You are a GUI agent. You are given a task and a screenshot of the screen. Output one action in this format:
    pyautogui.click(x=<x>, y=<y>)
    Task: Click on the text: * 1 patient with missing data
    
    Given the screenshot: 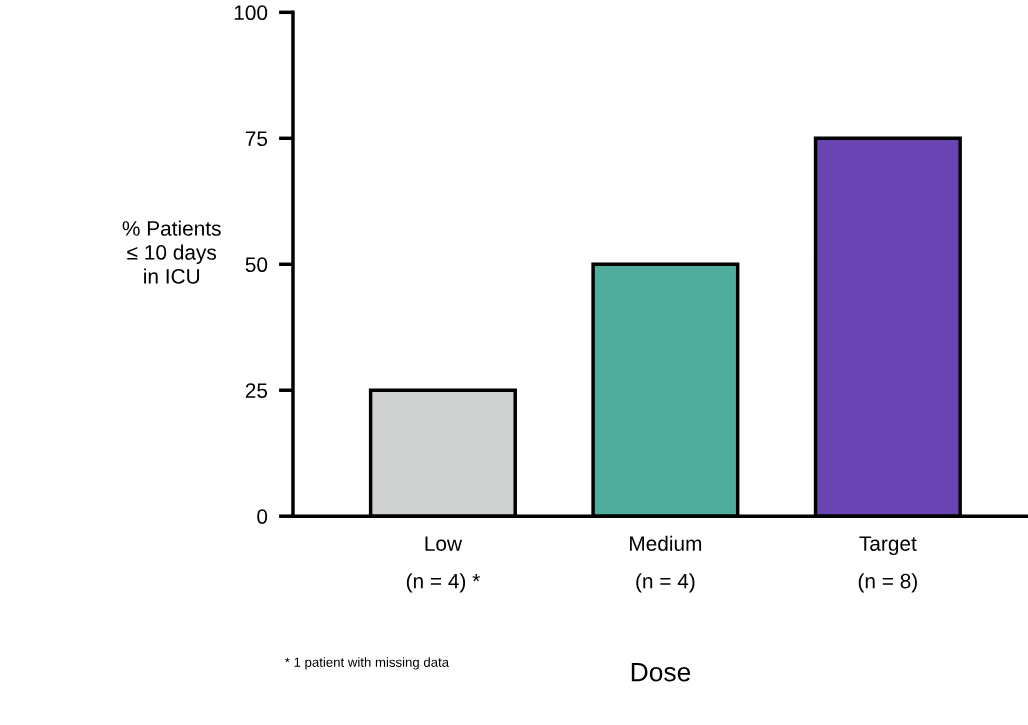 What is the action you would take?
    pyautogui.click(x=367, y=663)
    